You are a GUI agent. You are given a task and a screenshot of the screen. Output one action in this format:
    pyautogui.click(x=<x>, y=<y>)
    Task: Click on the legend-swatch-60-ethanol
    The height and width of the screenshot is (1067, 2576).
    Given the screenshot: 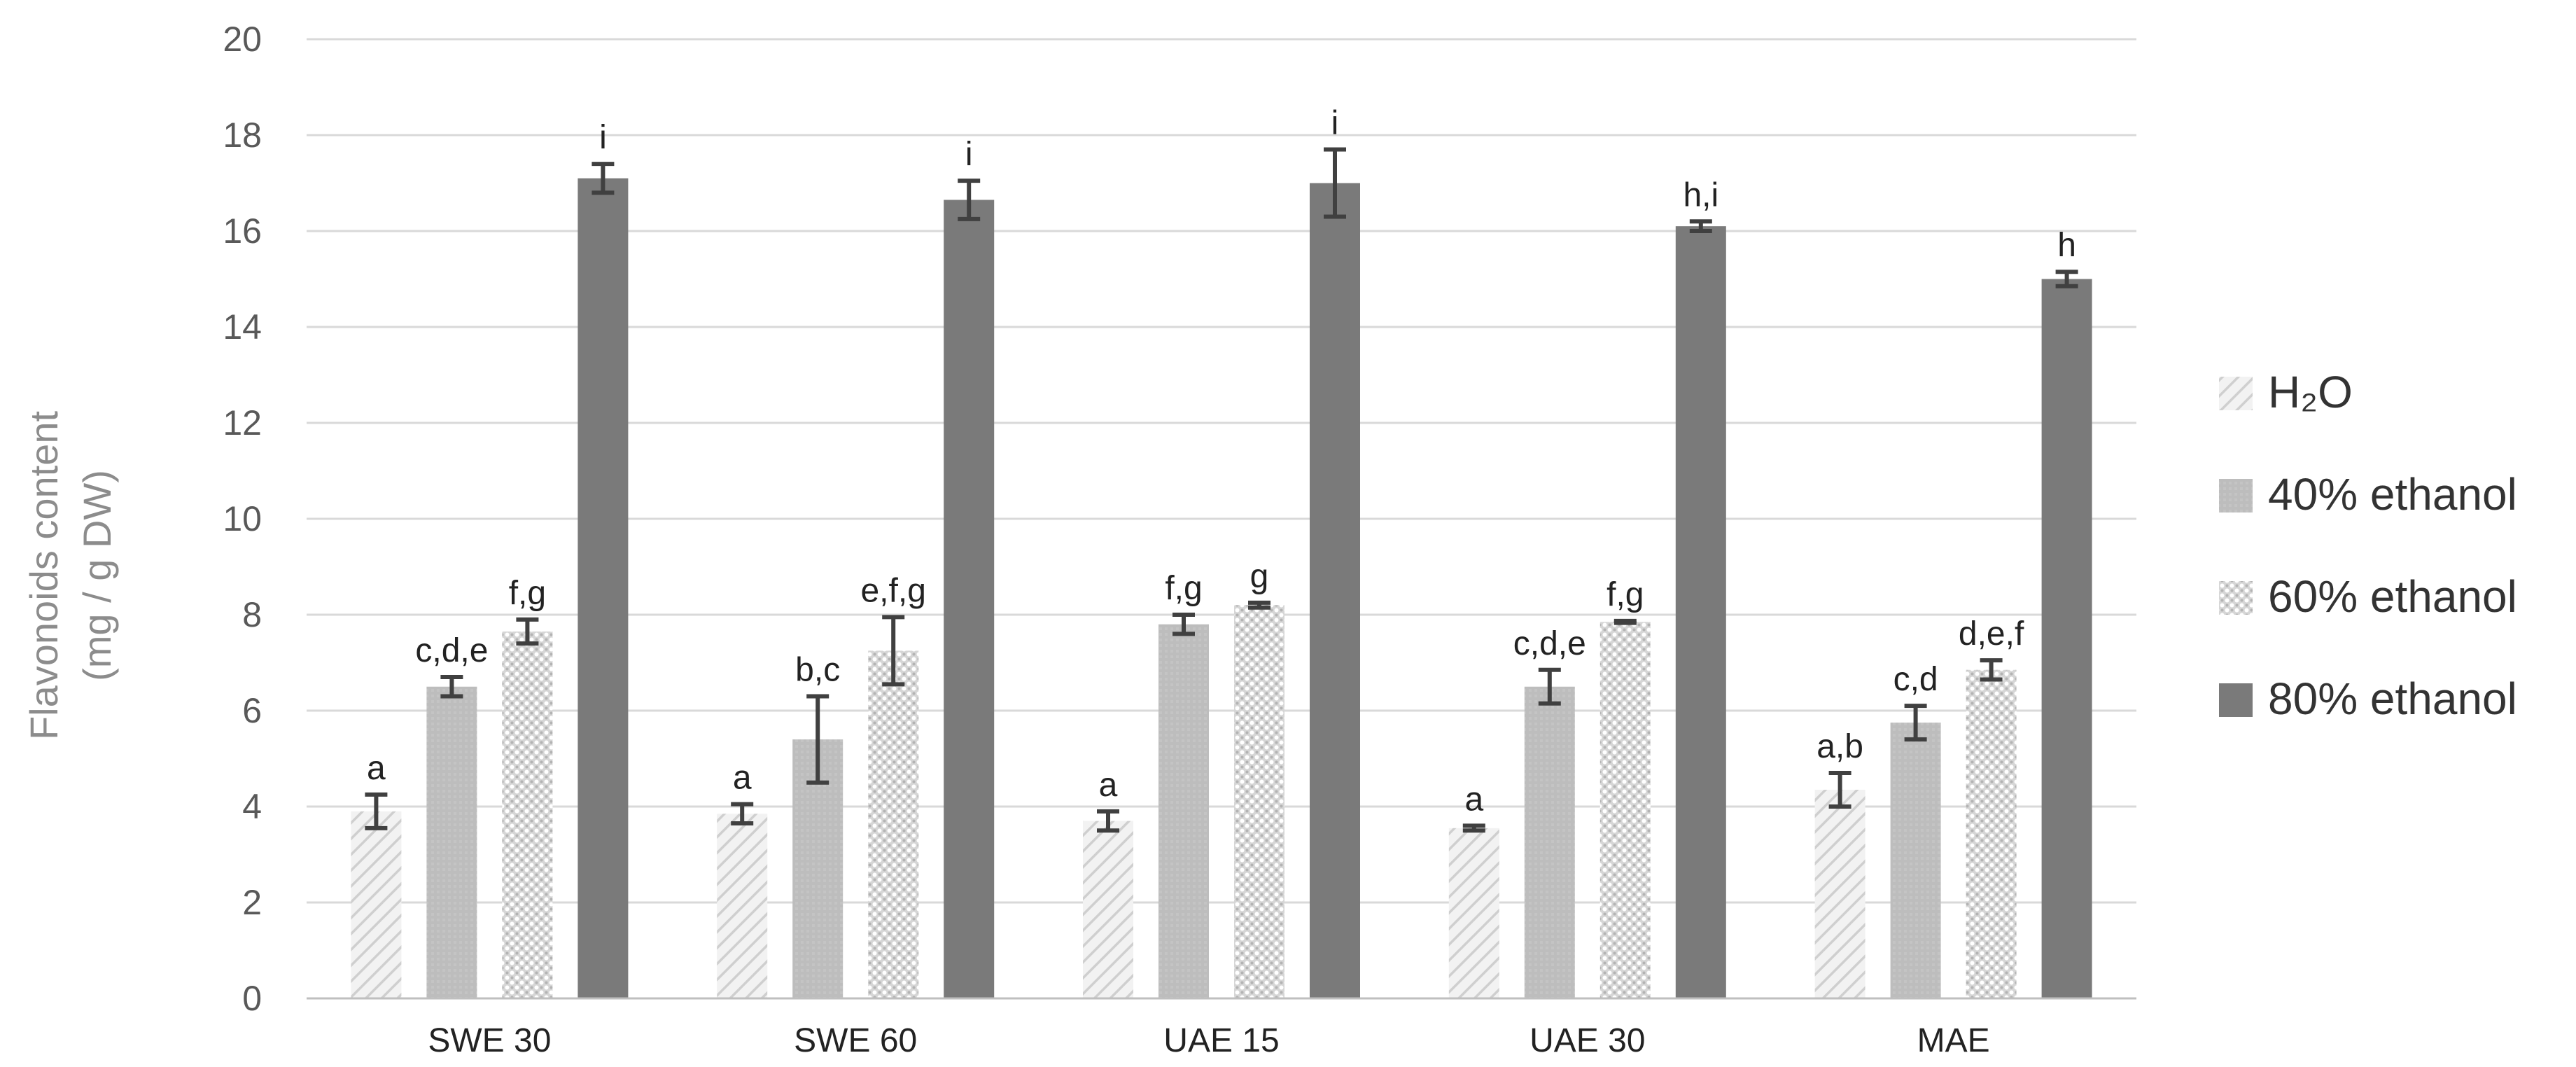 What is the action you would take?
    pyautogui.click(x=2236, y=598)
    